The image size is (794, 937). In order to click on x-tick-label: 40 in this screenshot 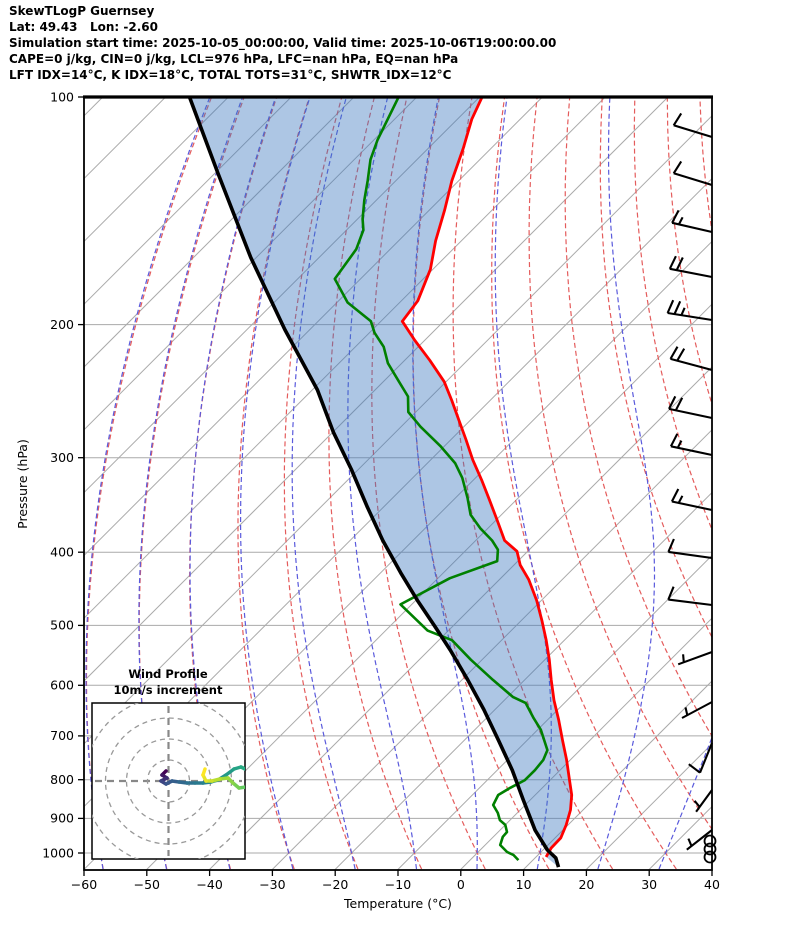, I will do `click(712, 884)`.